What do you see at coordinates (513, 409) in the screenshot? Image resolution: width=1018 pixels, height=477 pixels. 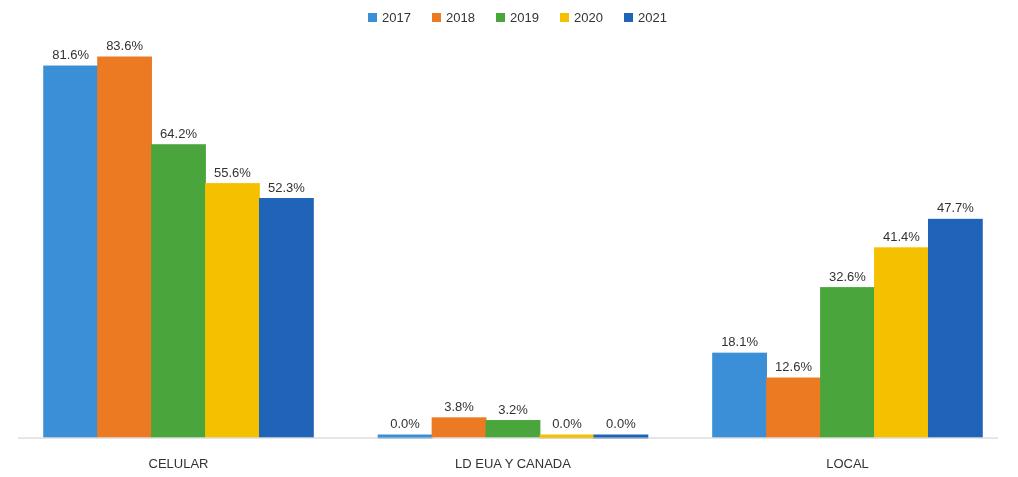 I see `data-label: 3.2%` at bounding box center [513, 409].